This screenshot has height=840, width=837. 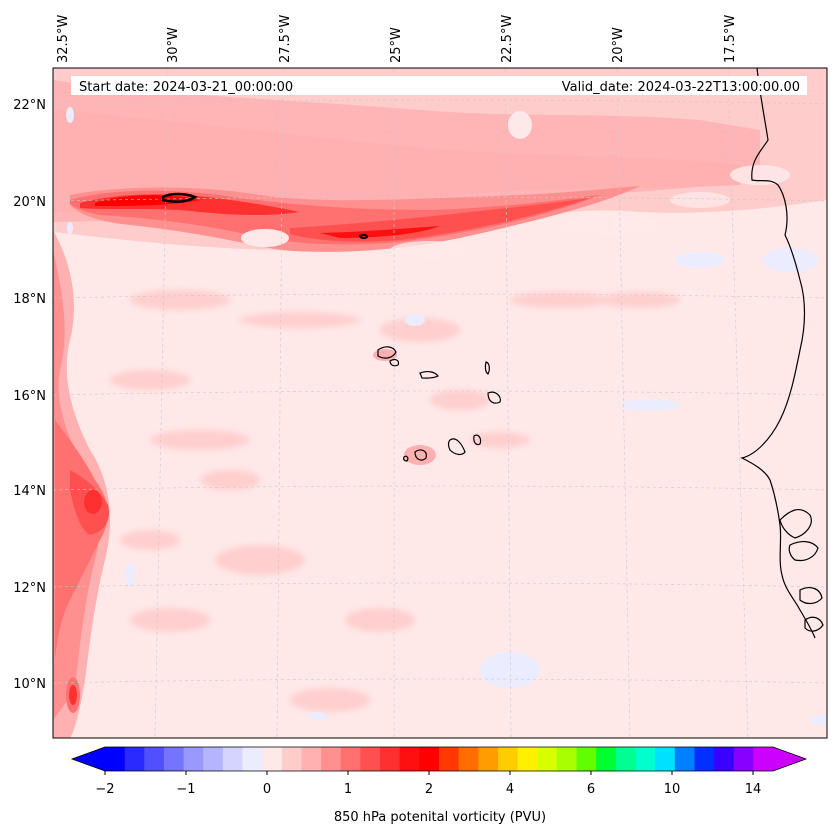 I want to click on lat-label-10n: 10°N, so click(x=29, y=684).